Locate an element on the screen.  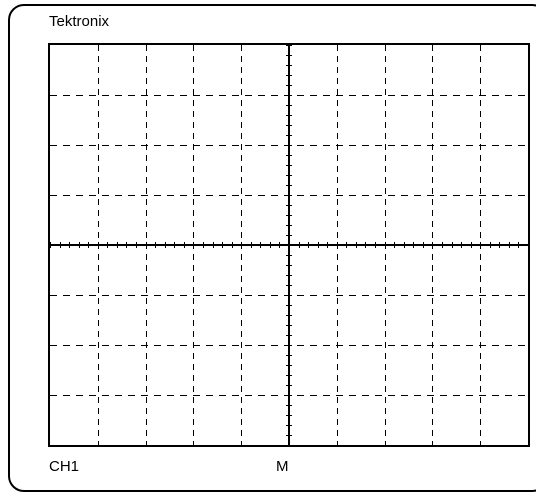
channel-1-readout: CH1 is located at coordinates (64, 466).